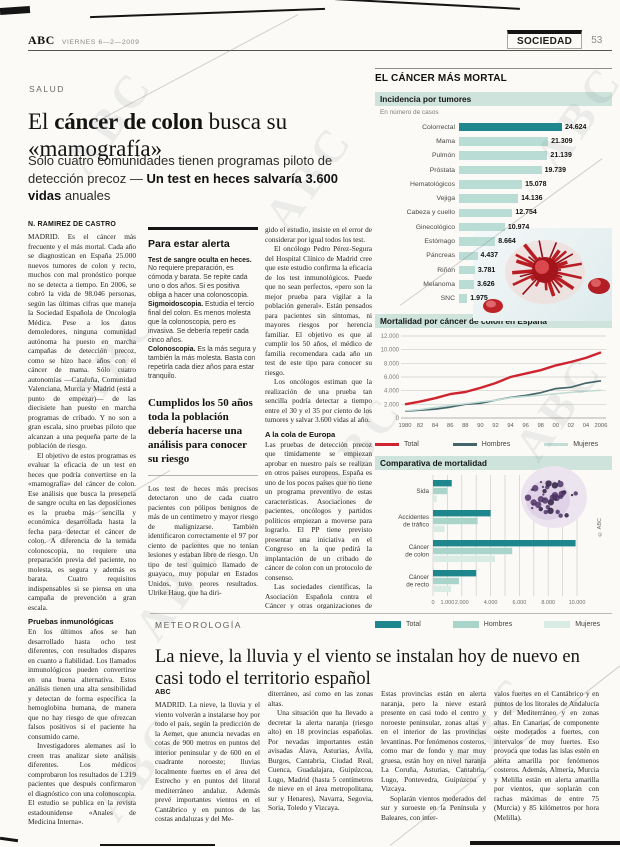 The image size is (620, 847). I want to click on bar-label: Vejiga, so click(445, 199).